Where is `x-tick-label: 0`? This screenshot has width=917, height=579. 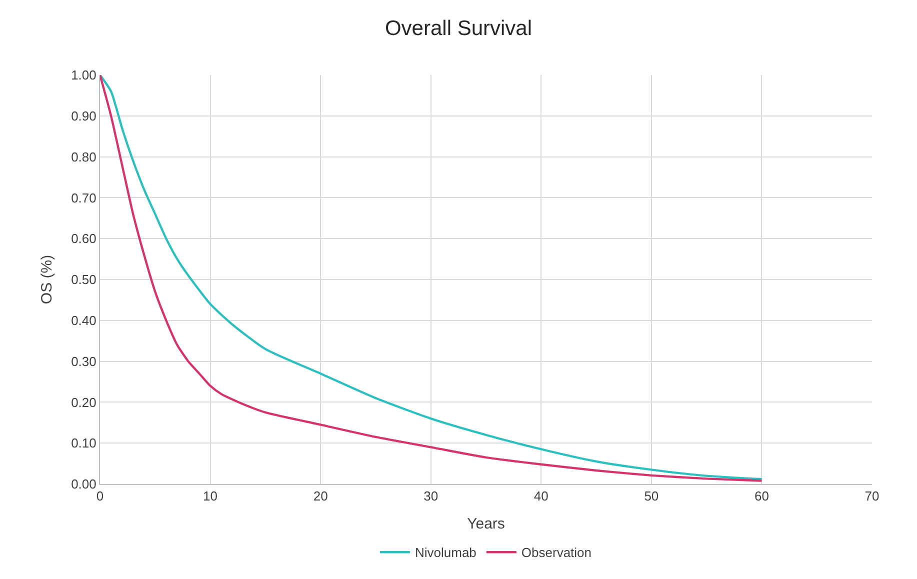 x-tick-label: 0 is located at coordinates (100, 496).